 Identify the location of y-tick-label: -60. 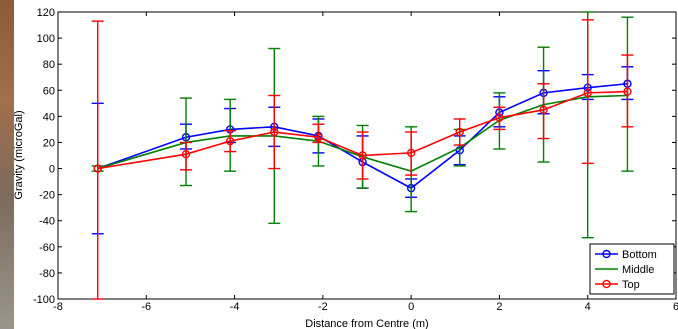
(47, 248).